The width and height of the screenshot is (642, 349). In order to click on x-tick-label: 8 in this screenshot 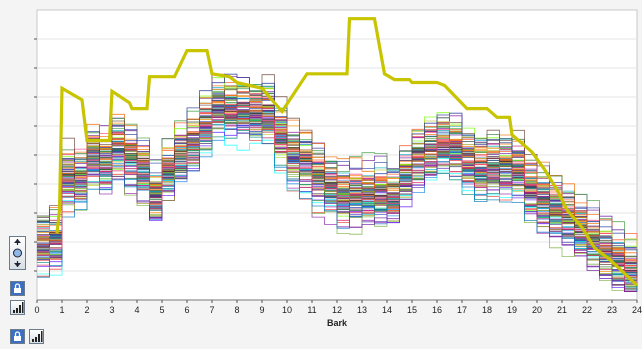, I will do `click(236, 310)`.